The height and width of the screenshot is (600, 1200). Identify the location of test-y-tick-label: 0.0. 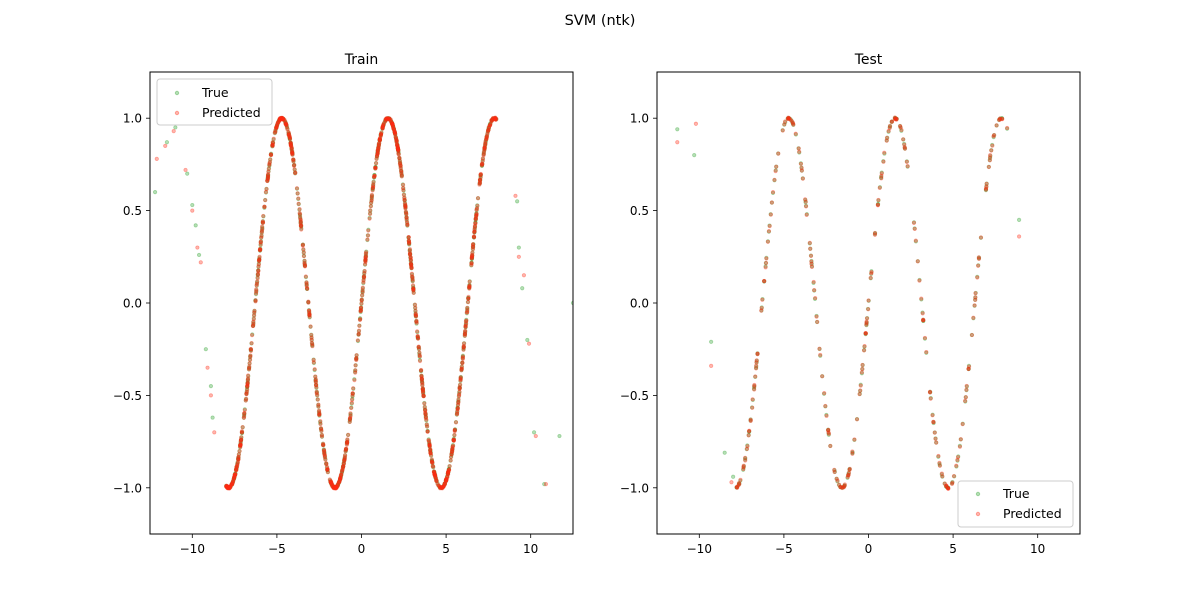
(639, 304).